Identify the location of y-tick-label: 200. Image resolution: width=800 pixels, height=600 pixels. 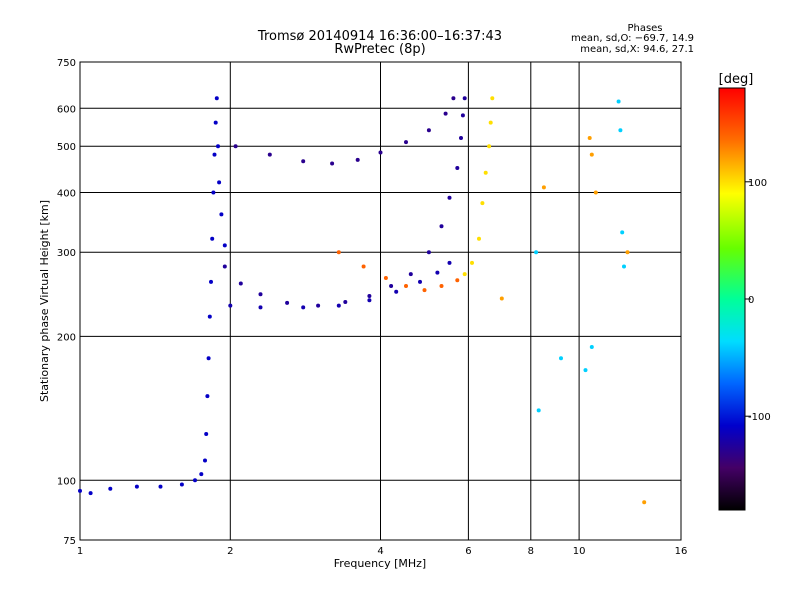
(66, 337).